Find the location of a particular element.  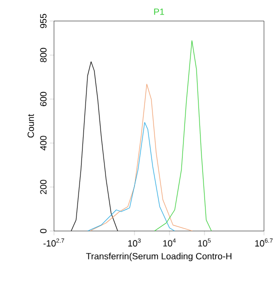

x-tick-label: -10$^{2.7}$ is located at coordinates (53, 242).